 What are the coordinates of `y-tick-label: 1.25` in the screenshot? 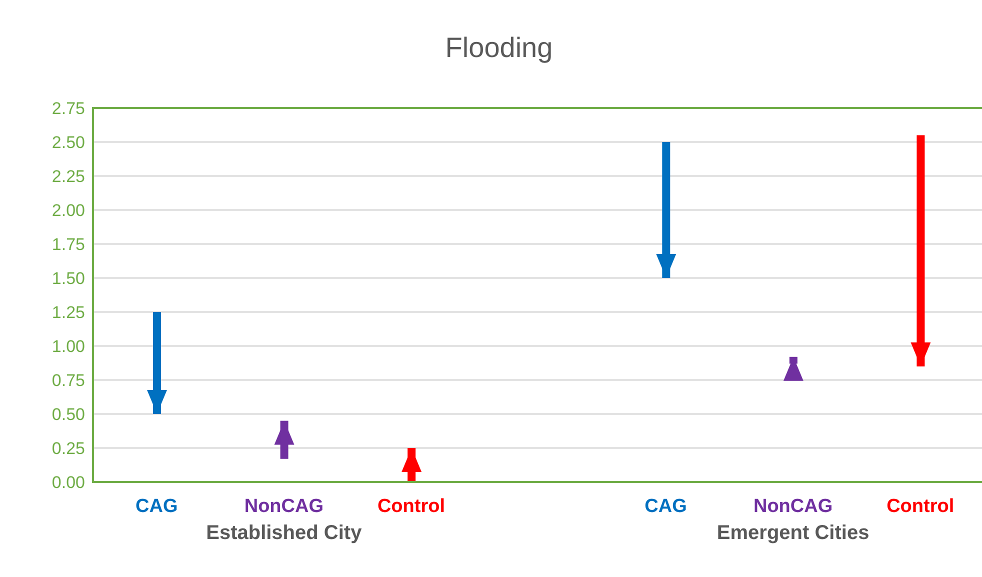 It's located at (68, 312).